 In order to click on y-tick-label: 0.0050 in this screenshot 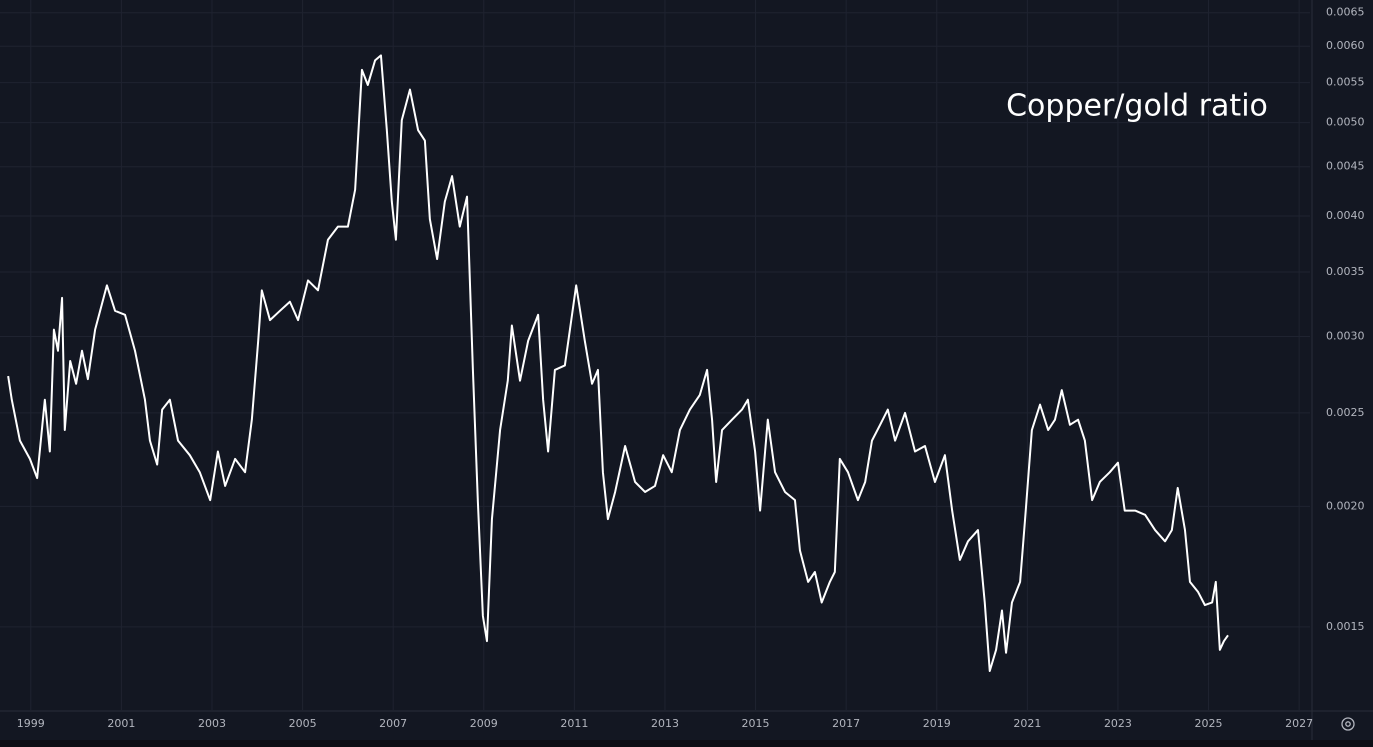, I will do `click(1345, 122)`.